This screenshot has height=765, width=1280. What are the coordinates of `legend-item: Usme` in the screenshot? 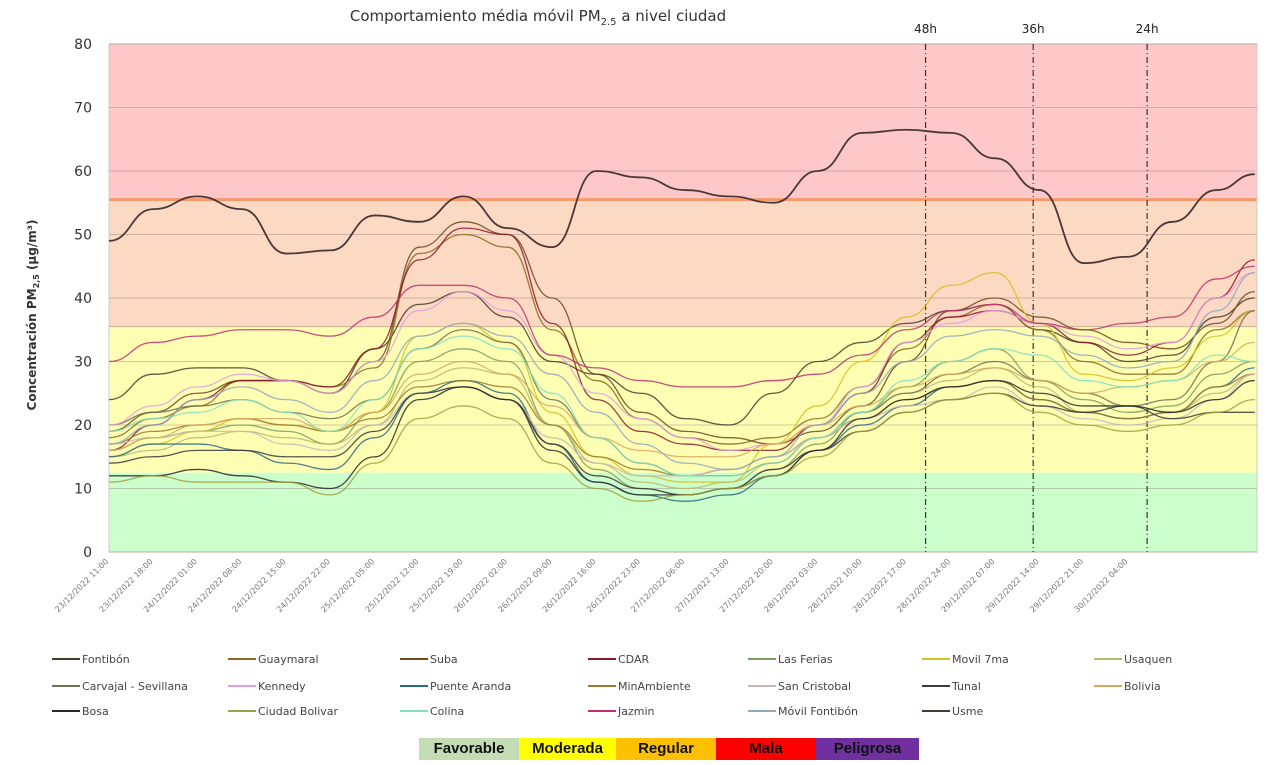 It's located at (952, 711).